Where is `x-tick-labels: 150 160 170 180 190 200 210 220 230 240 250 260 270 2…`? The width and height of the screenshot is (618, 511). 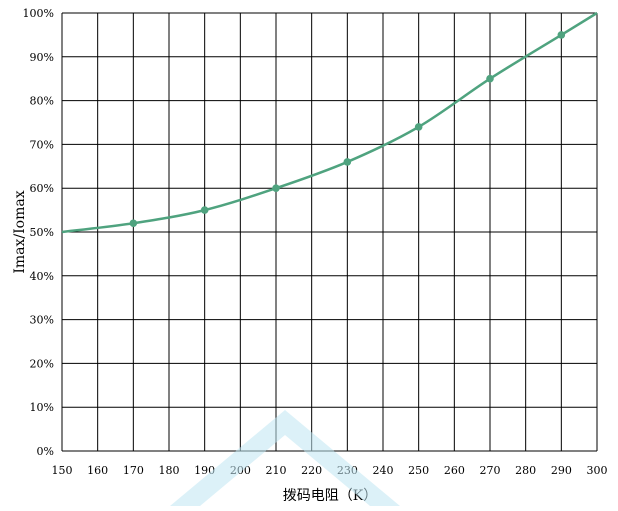 x-tick-labels: 150 160 170 180 190 200 210 220 230 240 250 260 270 2… is located at coordinates (330, 470).